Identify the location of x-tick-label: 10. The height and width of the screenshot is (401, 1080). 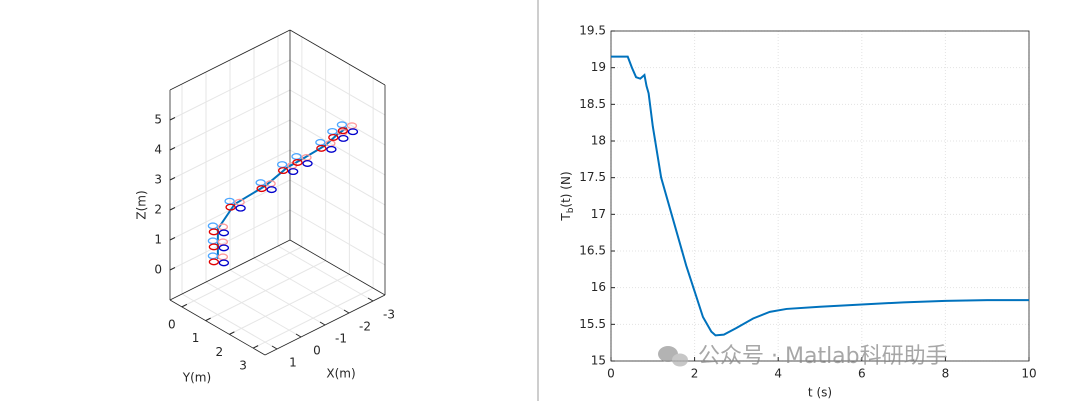
(1028, 374).